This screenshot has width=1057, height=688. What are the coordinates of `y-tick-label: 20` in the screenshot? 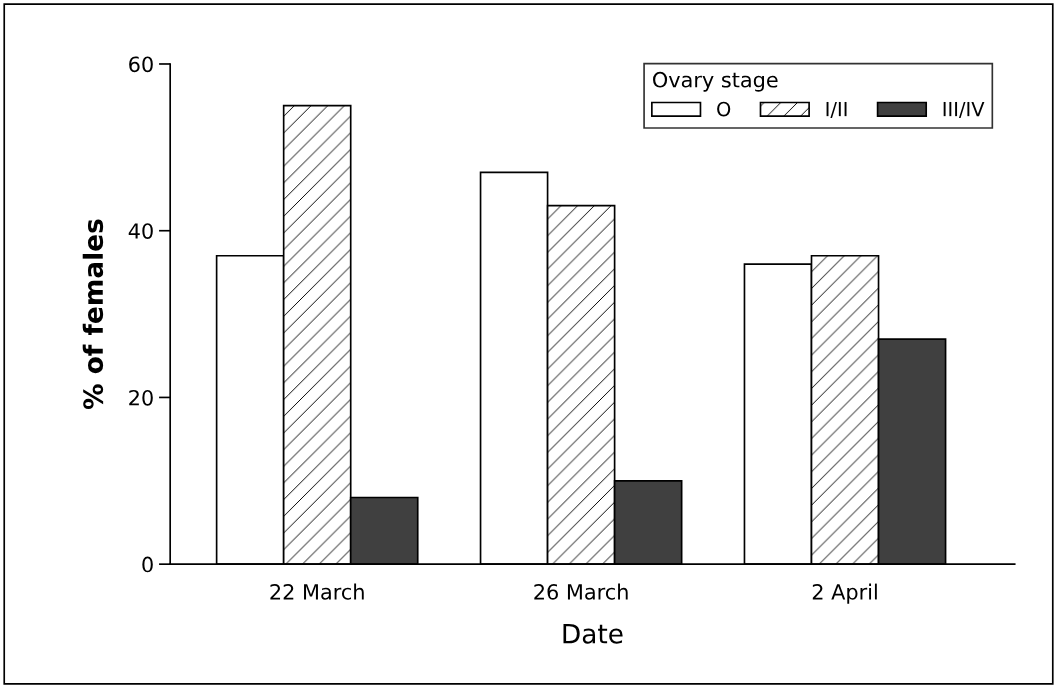 It's located at (141, 397).